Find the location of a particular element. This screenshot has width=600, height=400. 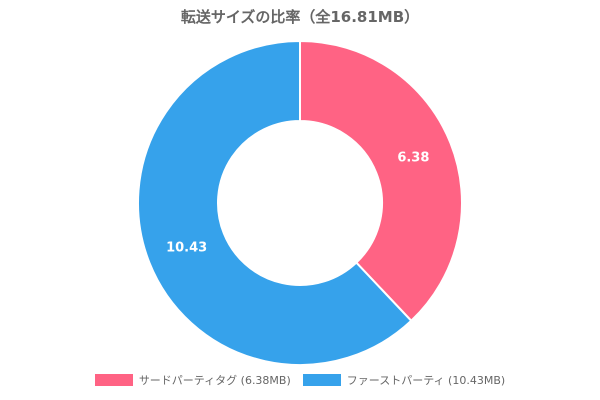

labels-group: 6.38 10.43 is located at coordinates (297, 202).